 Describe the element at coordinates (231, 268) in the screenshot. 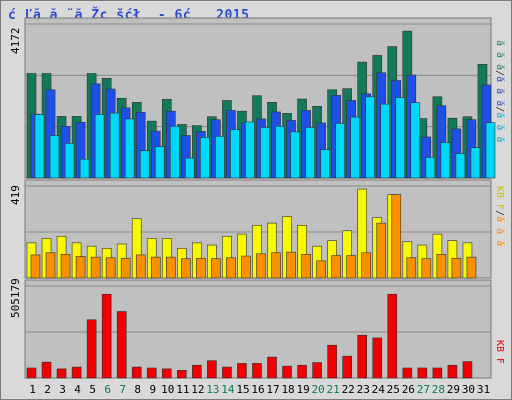

I see `bar-panel1-series1-day14` at that location.